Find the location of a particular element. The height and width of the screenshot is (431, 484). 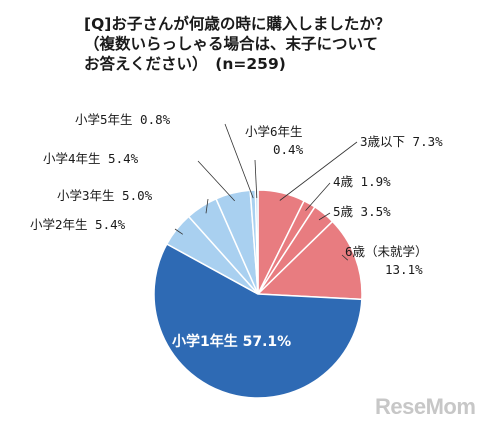

slice-label: 小学5年生 0.8% is located at coordinates (123, 119).